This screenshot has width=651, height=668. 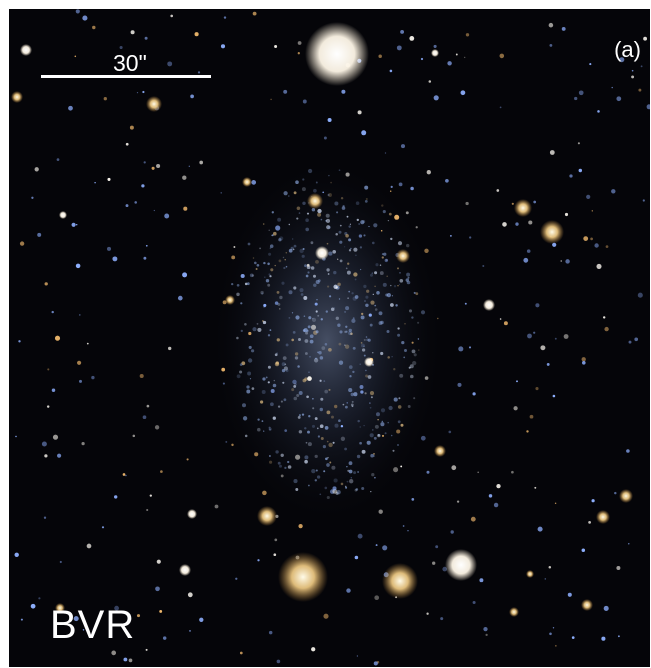 What do you see at coordinates (303, 577) in the screenshot?
I see `bright-star-bottom-left` at bounding box center [303, 577].